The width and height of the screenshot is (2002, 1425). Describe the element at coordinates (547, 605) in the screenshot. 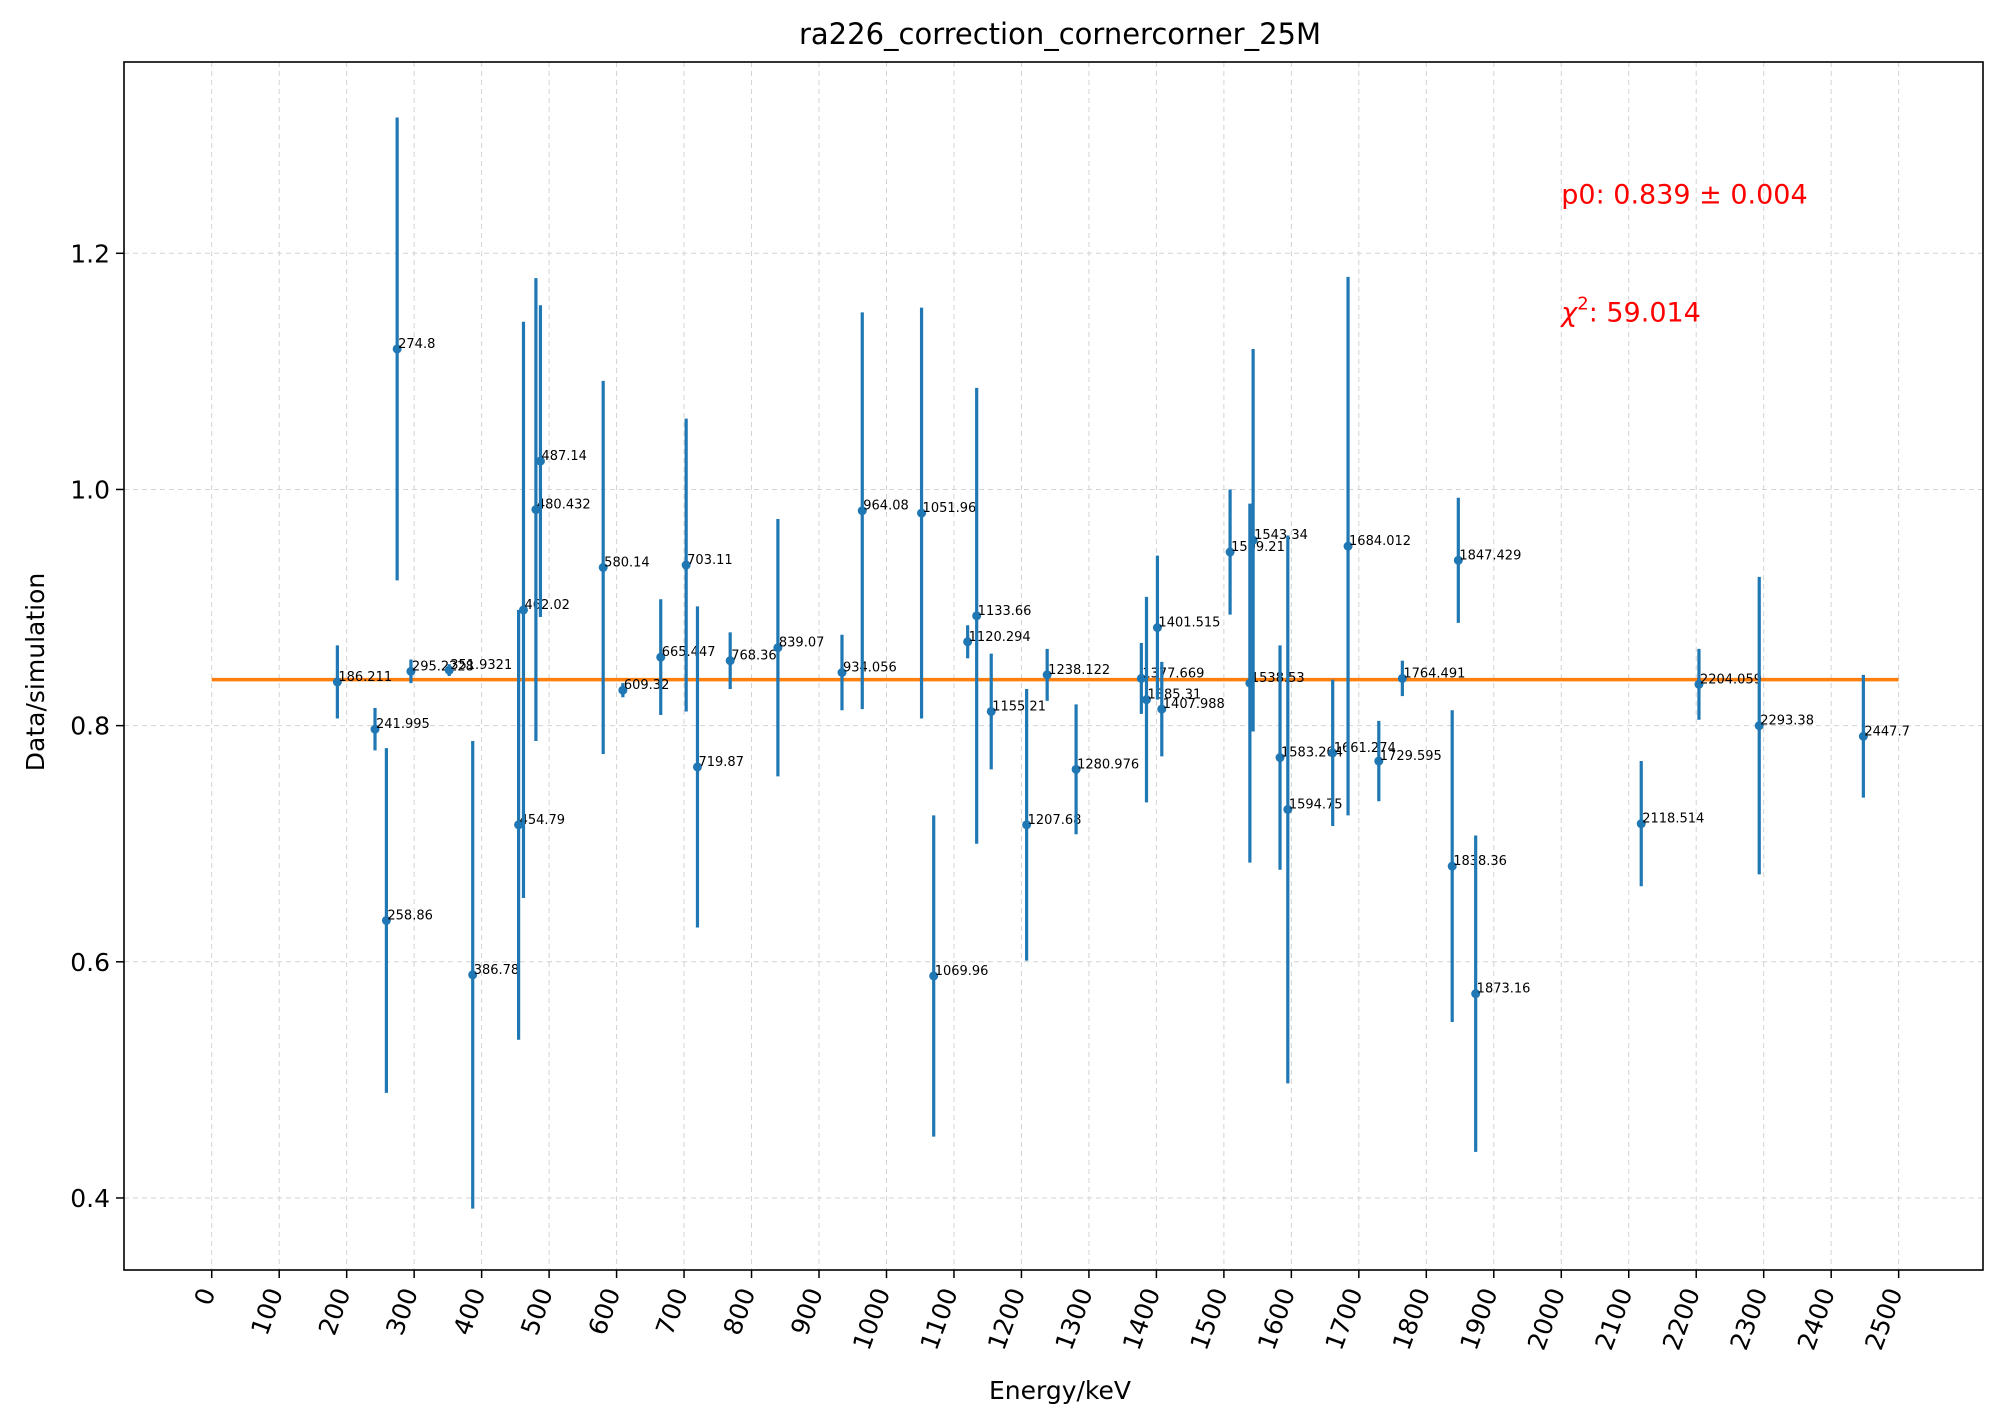

I see `point-label: 462.02` at that location.